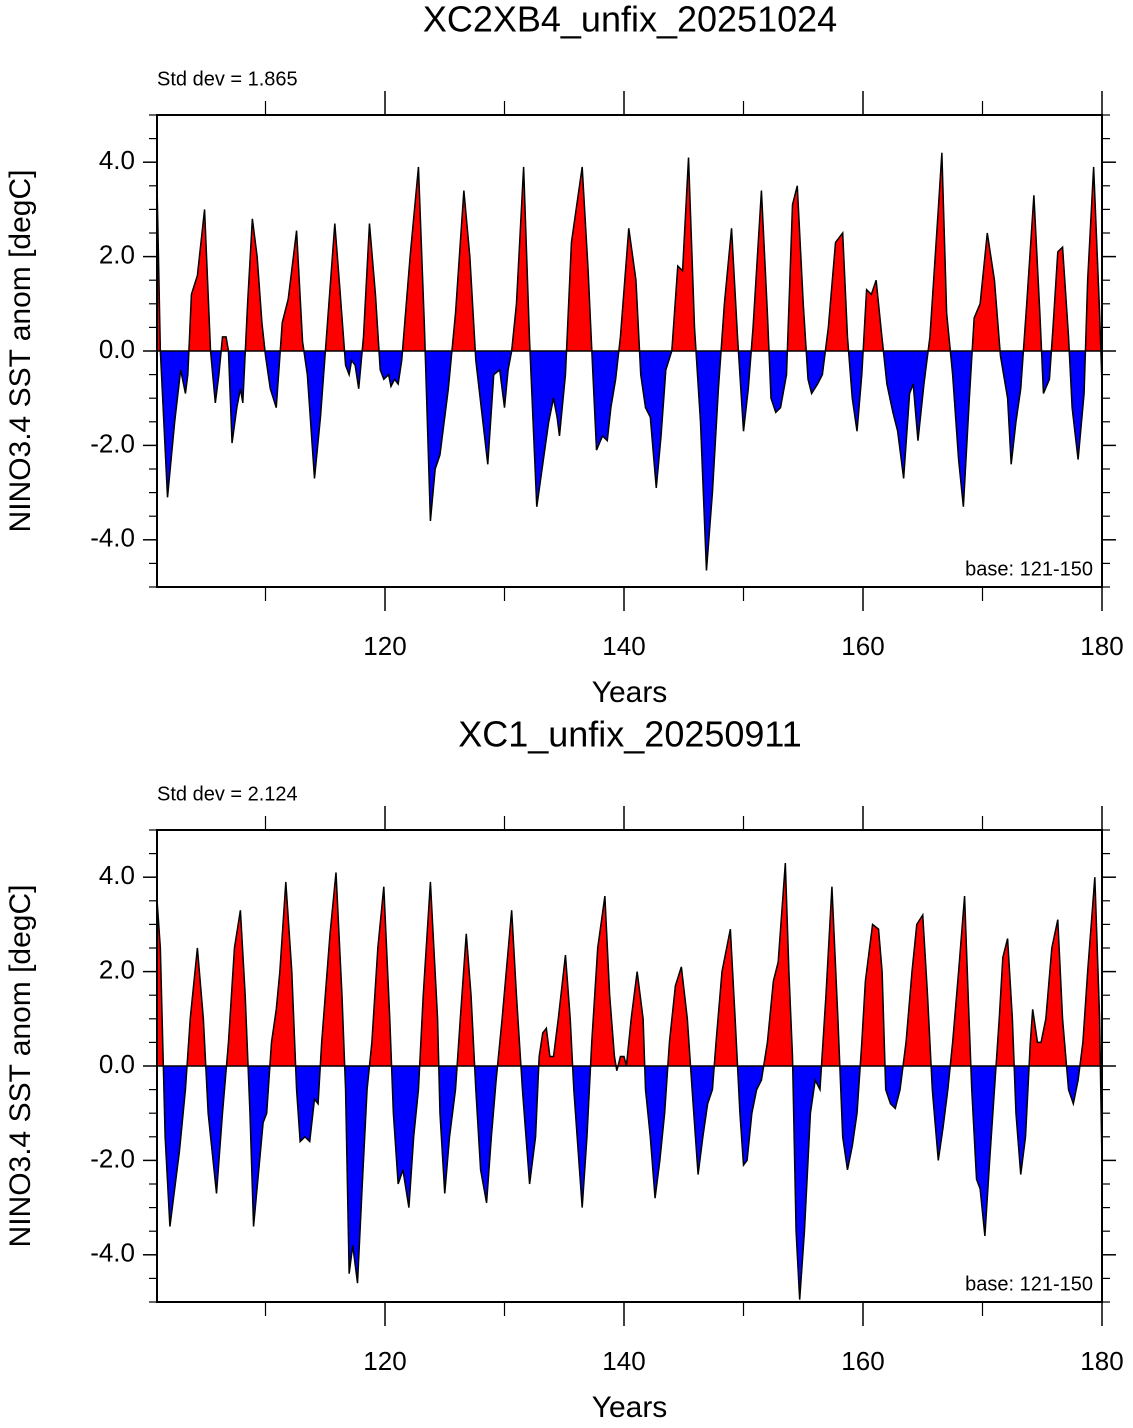 This screenshot has height=1428, width=1133. What do you see at coordinates (227, 794) in the screenshot?
I see `std-dev-label: Std dev = 2.124` at bounding box center [227, 794].